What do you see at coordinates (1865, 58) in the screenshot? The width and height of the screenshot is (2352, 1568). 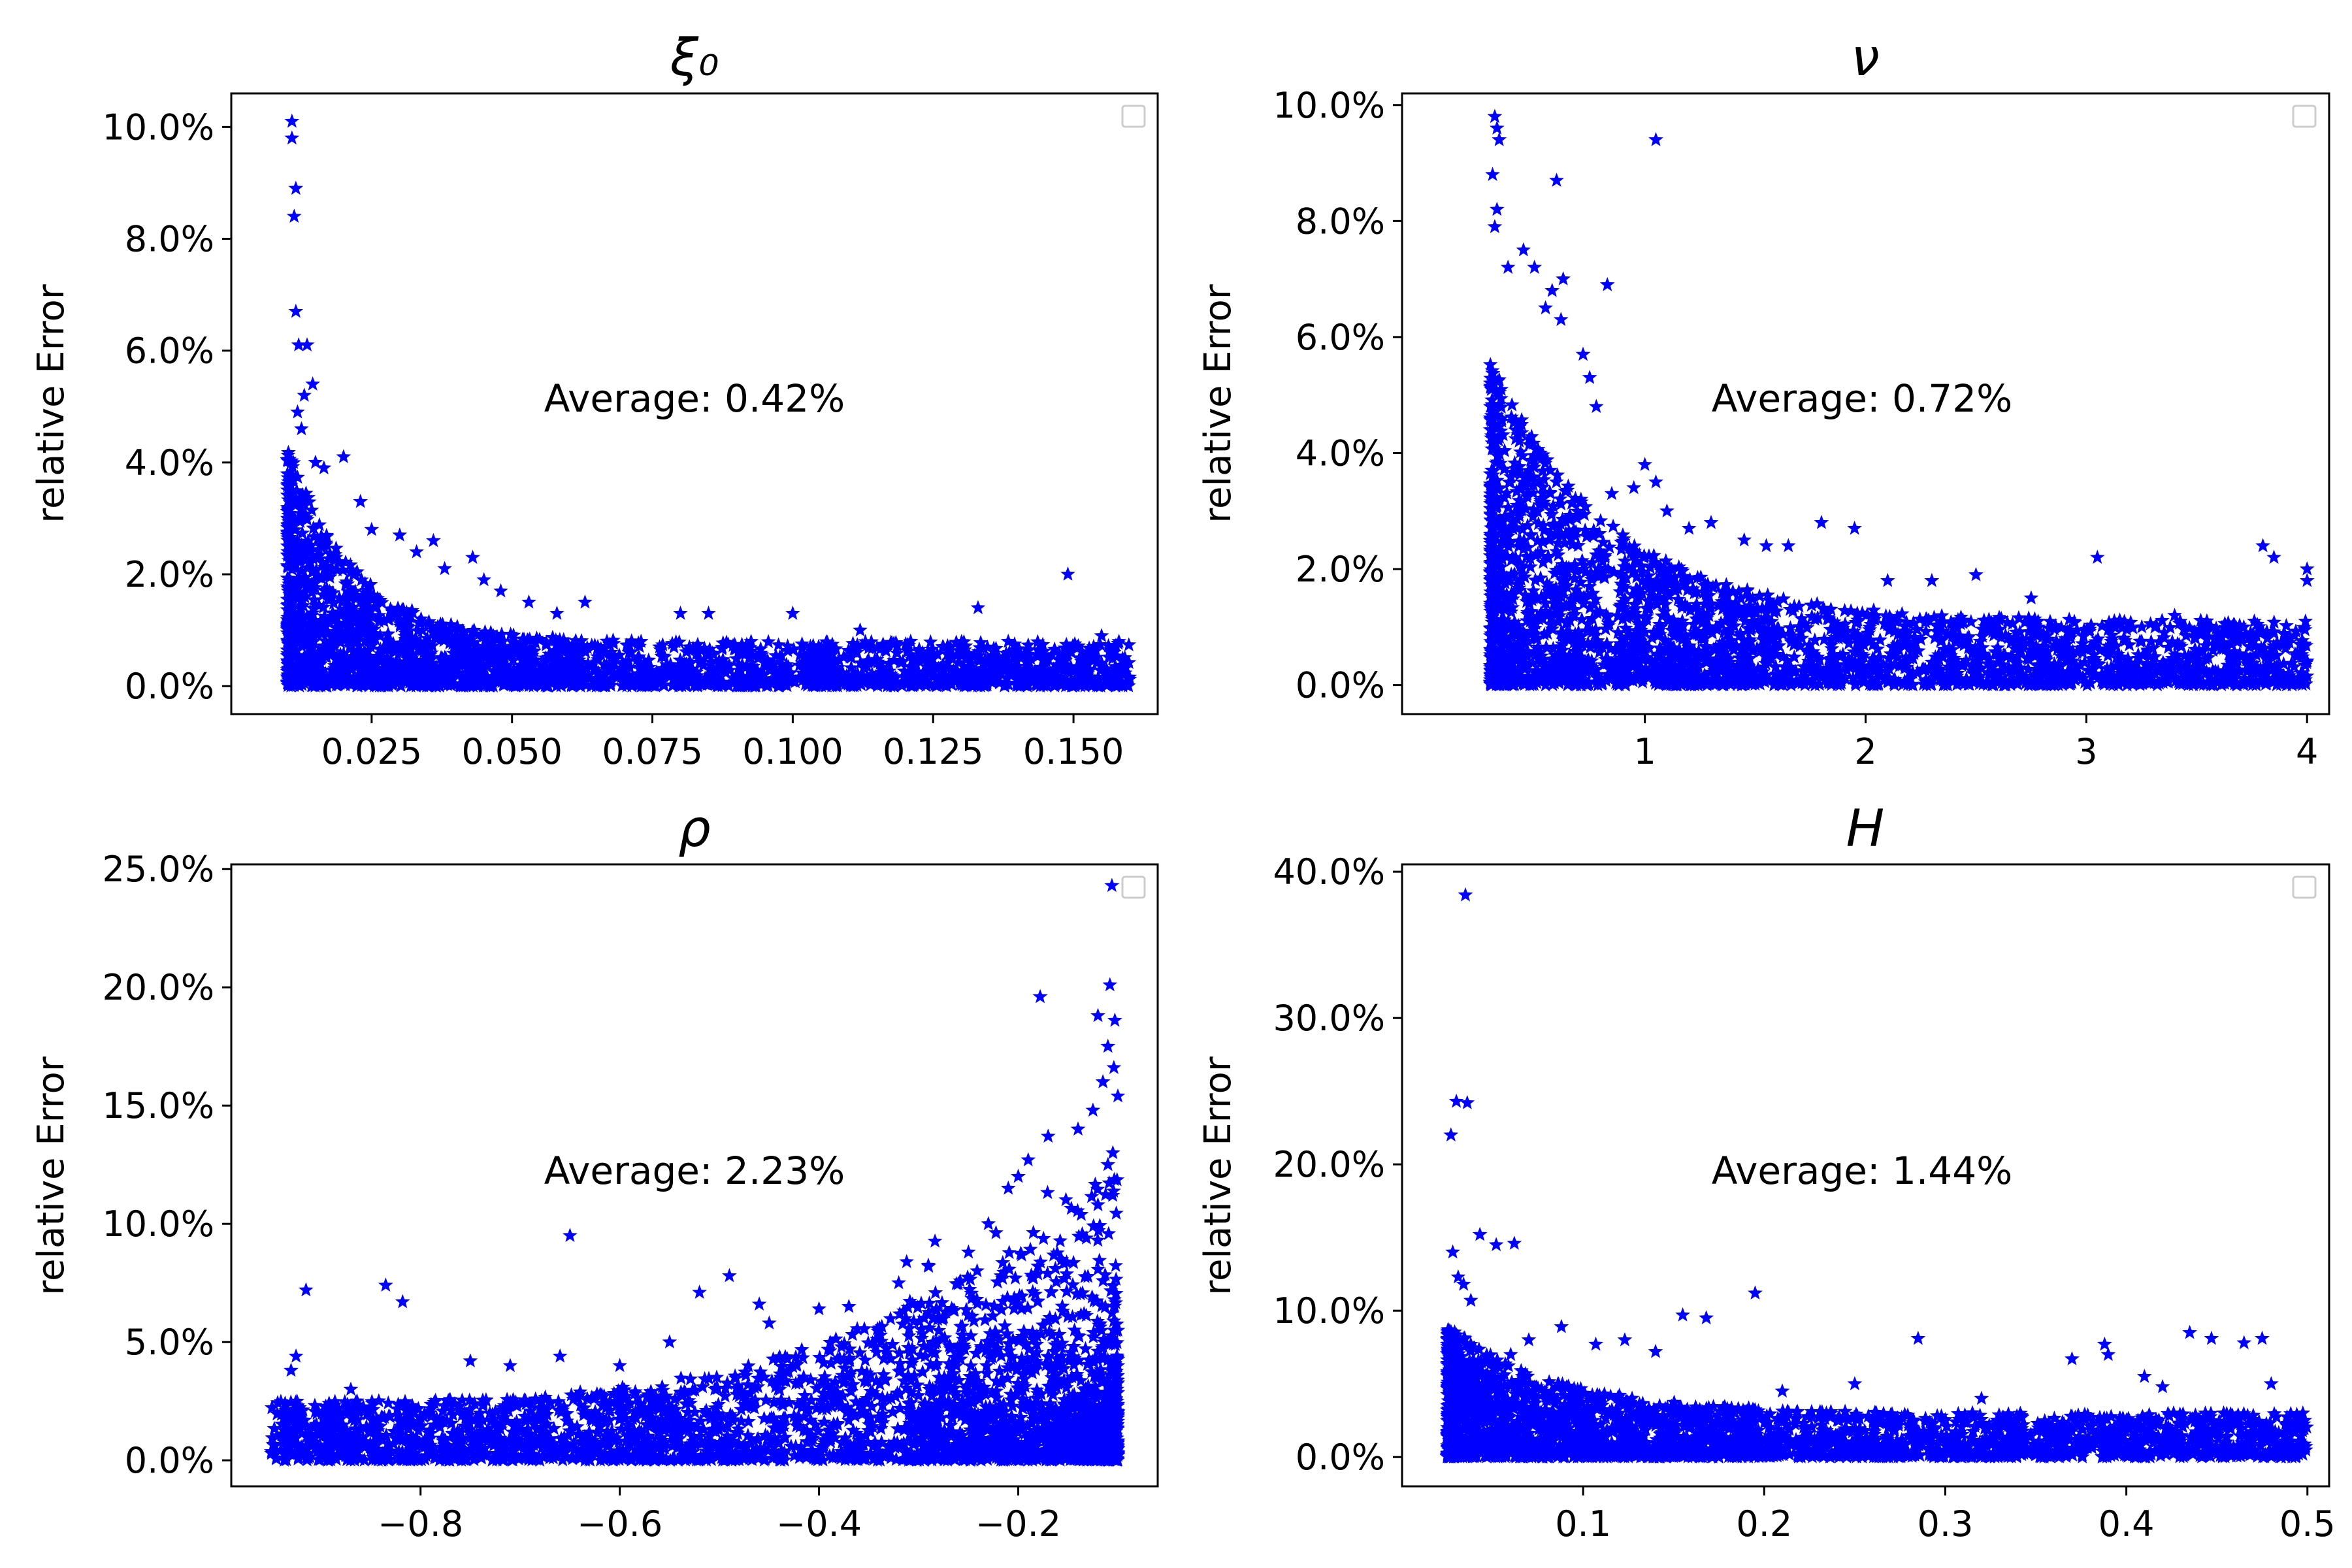 I see `subplot-title: ν` at bounding box center [1865, 58].